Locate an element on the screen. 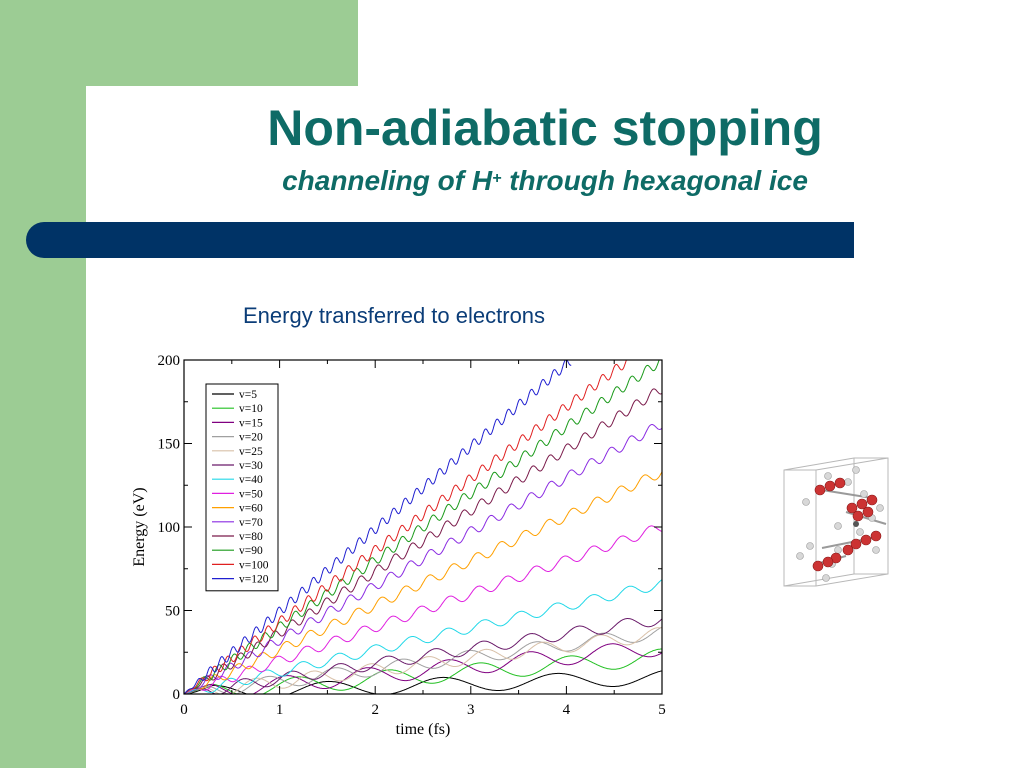 This screenshot has height=768, width=1024. x-tick-label: 2 is located at coordinates (375, 710).